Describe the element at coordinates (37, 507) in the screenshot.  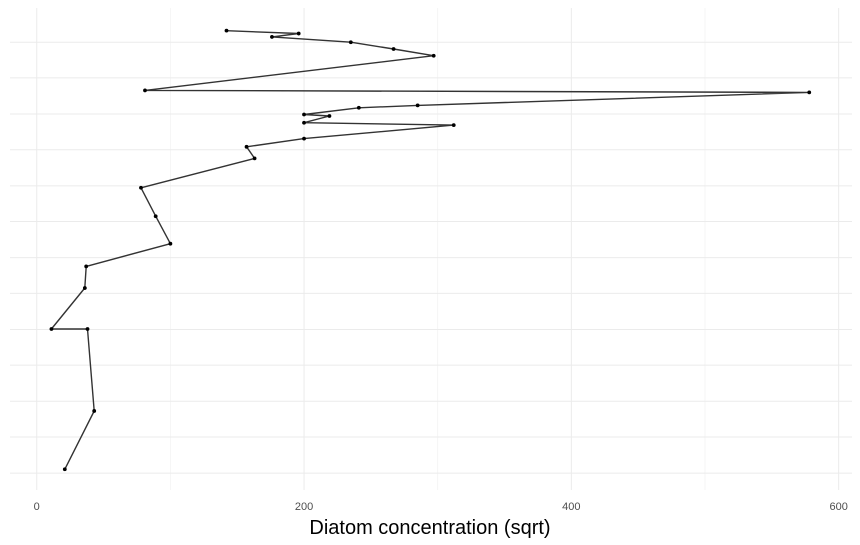
I see `x-tick-label: 0` at that location.